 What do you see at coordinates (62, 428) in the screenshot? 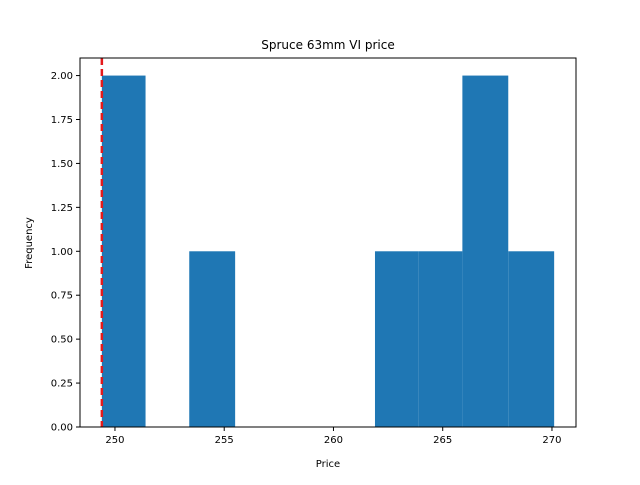
I see `y-tick-label: 0.00` at bounding box center [62, 428].